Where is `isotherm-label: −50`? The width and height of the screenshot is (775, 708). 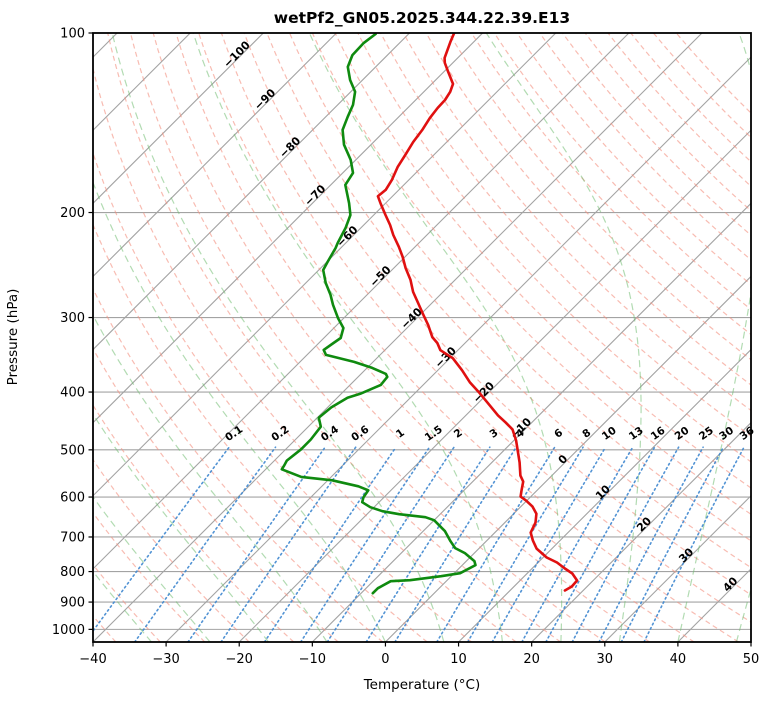
isotherm-label: −50 is located at coordinates (380, 276).